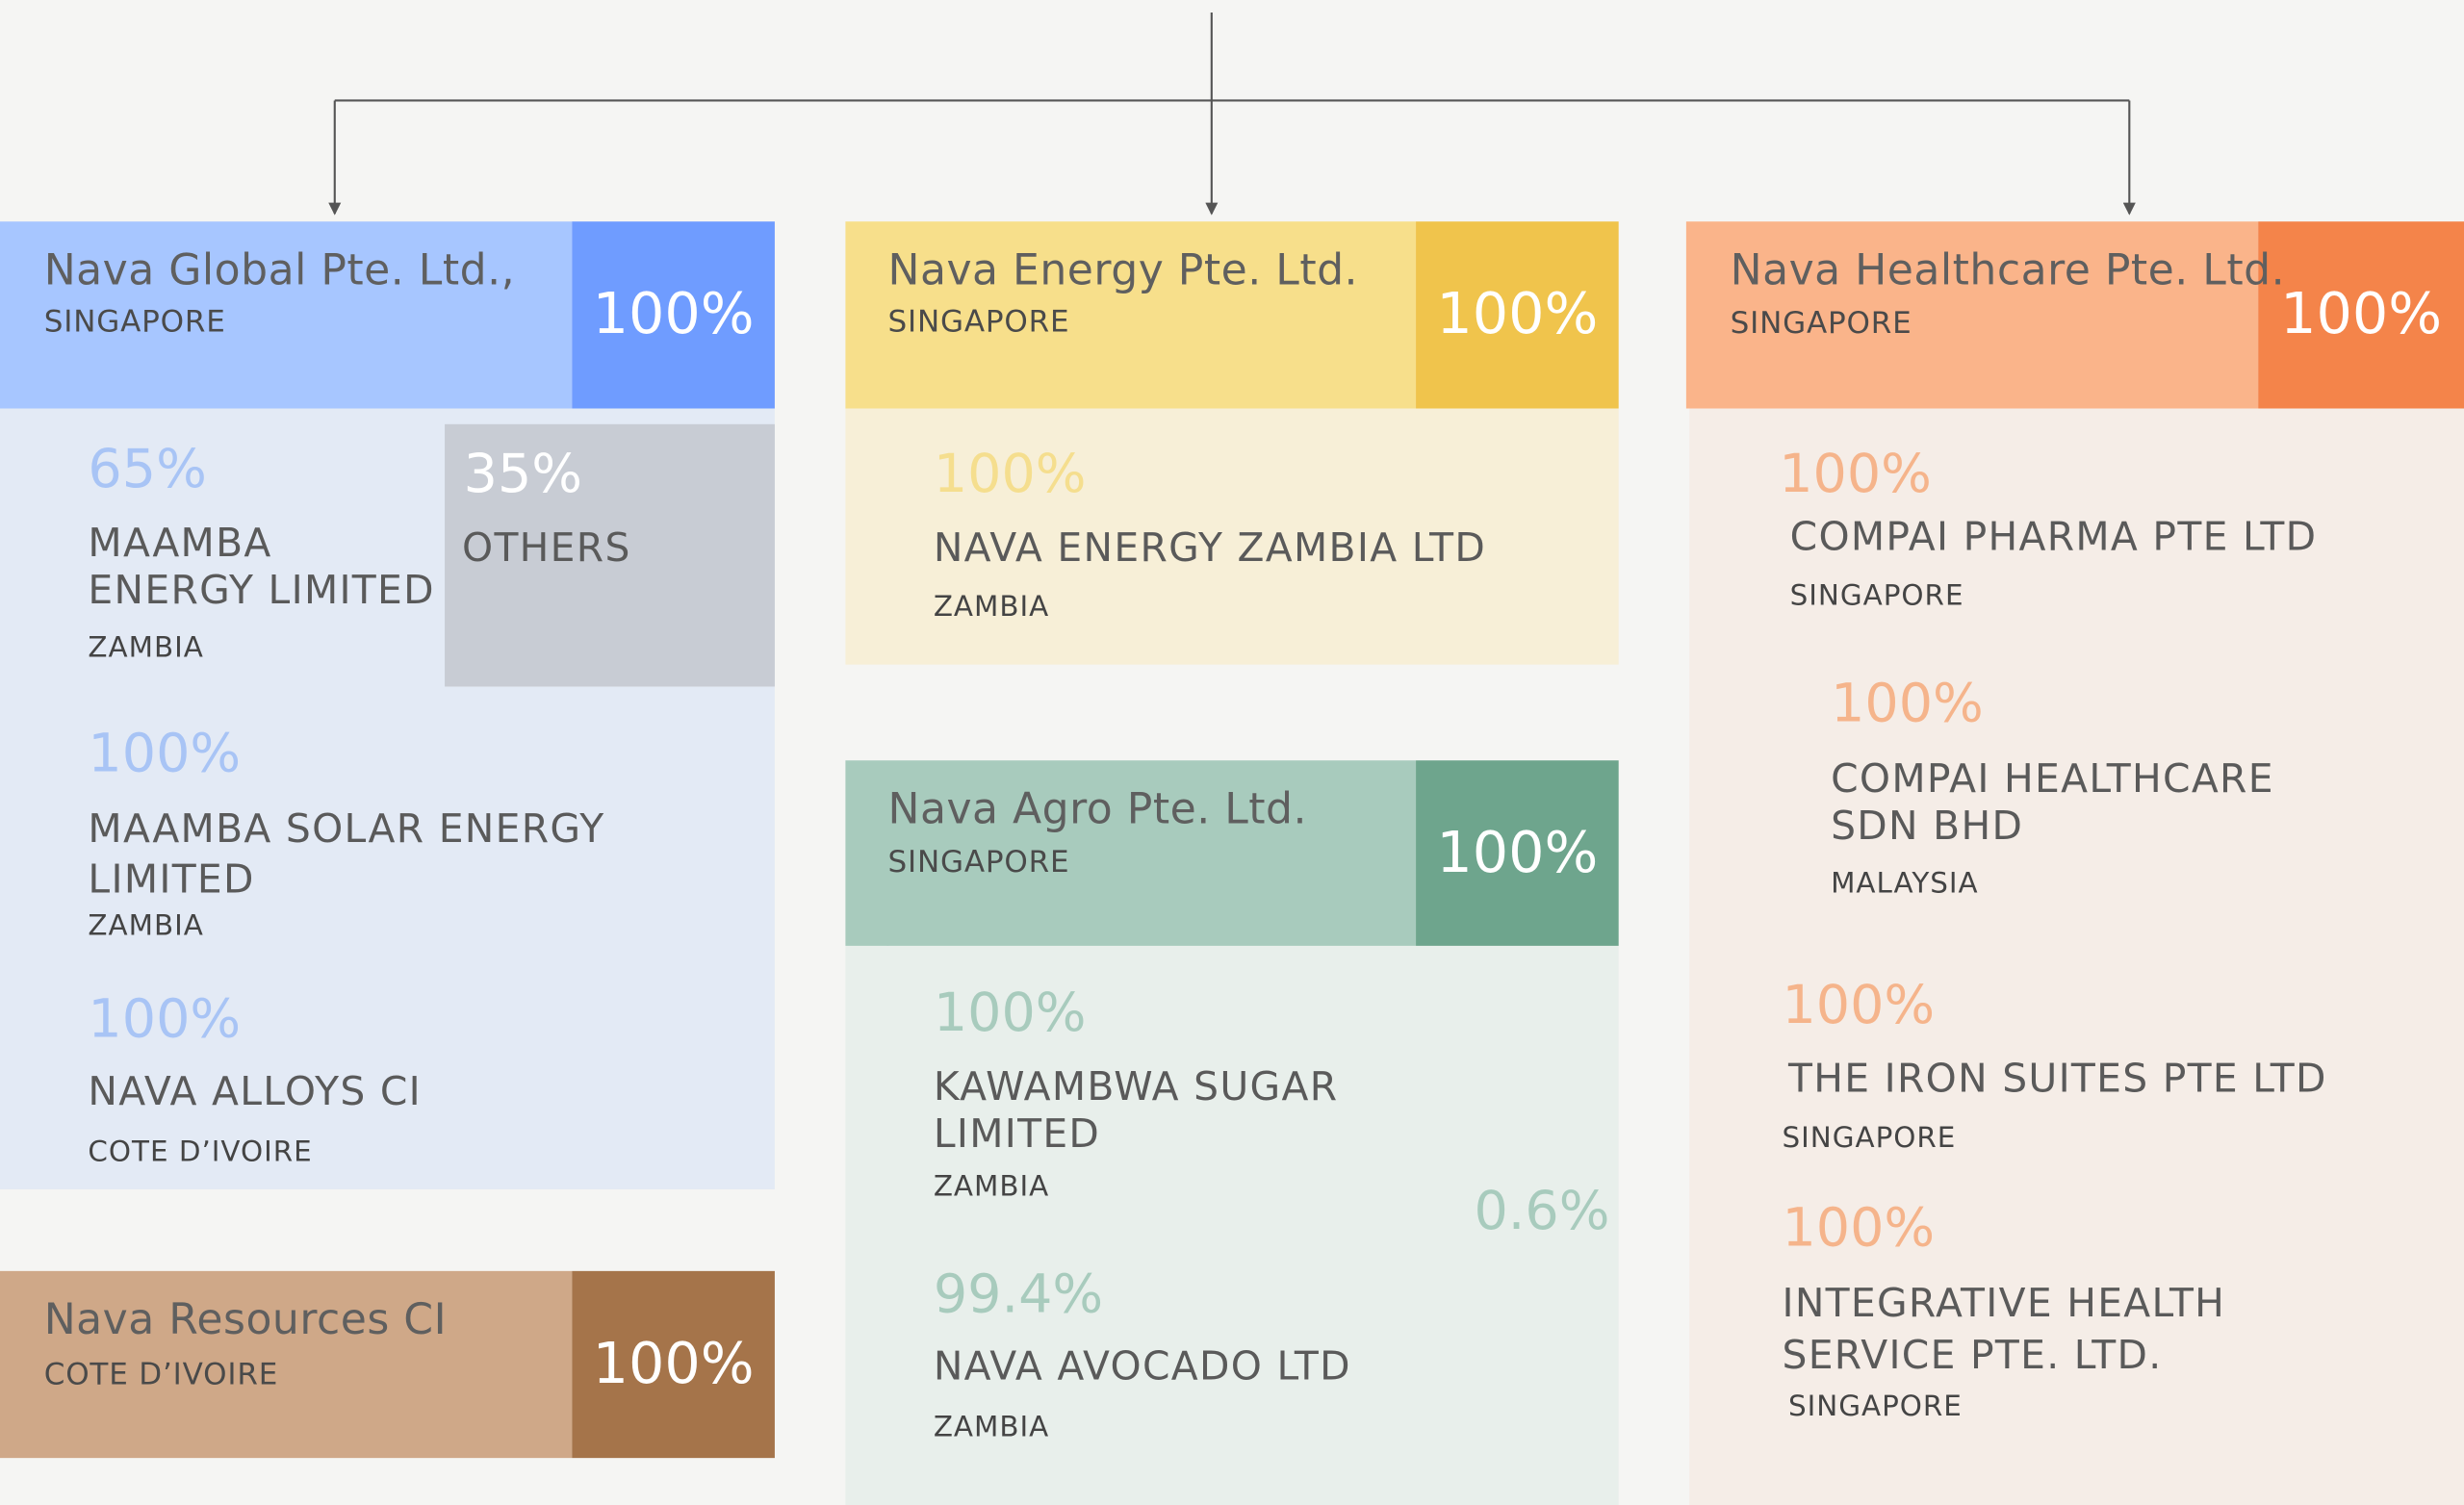 This screenshot has width=2464, height=1505. I want to click on health-sub-3-name: THE IRON SUITES PTE LTD, so click(2057, 1079).